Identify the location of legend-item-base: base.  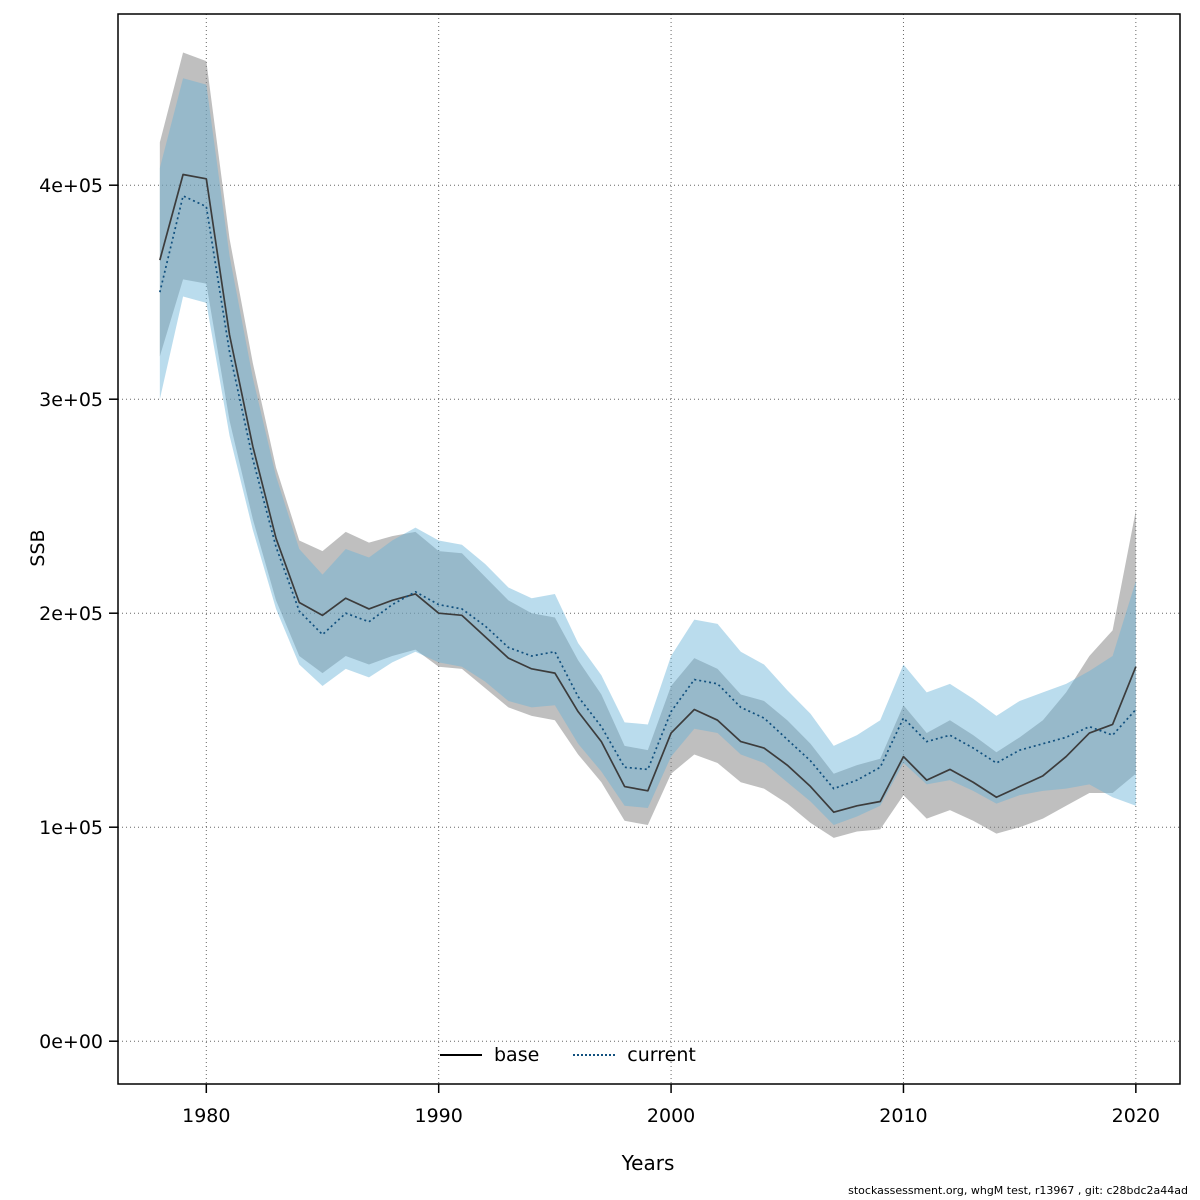
(489, 1055).